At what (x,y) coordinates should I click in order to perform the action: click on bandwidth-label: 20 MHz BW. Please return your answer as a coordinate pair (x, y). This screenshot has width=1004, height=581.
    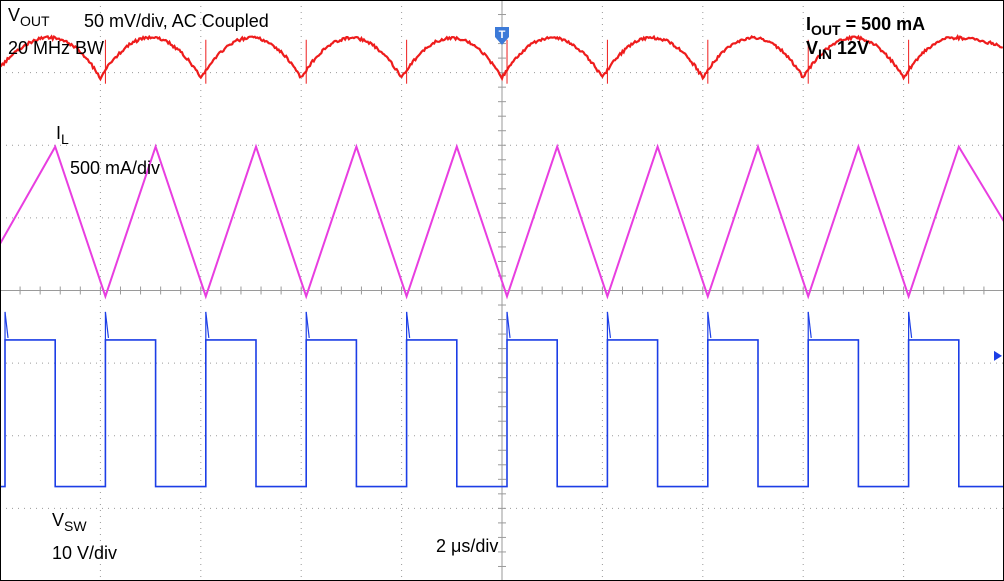
    Looking at the image, I should click on (56, 48).